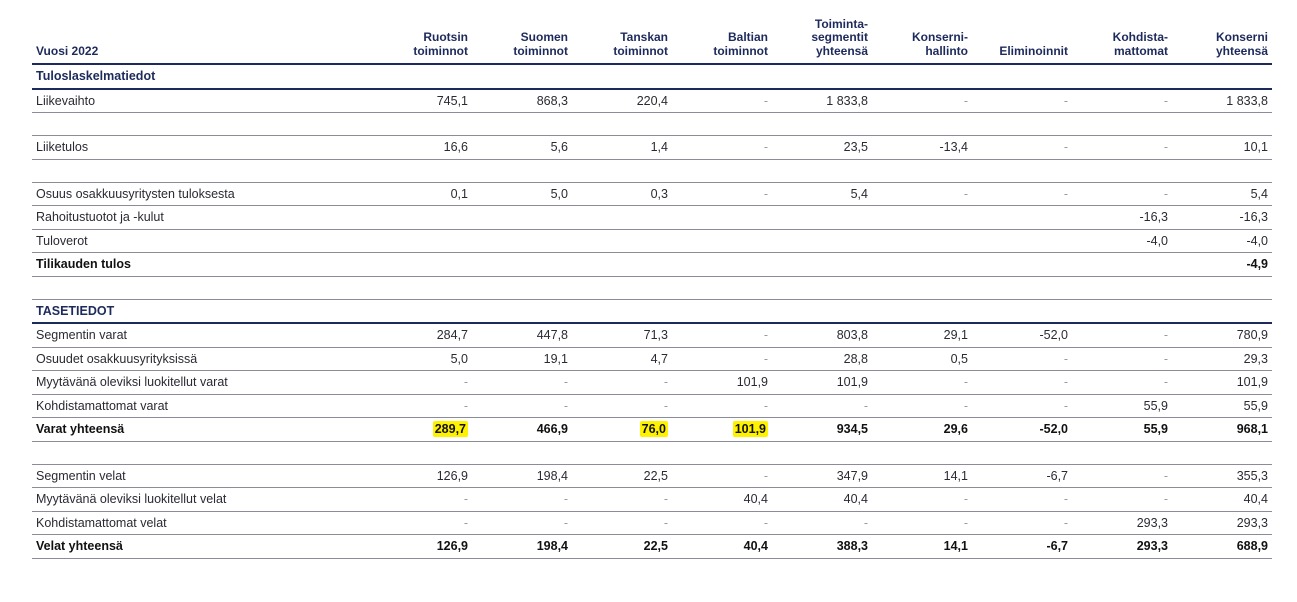 This screenshot has height=602, width=1297. I want to click on column-header-7: Kohdista-mattomat, so click(1122, 32).